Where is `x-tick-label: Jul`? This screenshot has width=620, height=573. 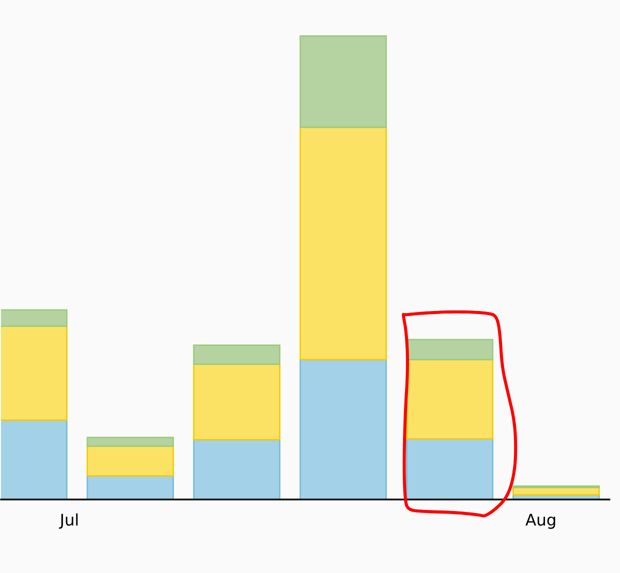
x-tick-label: Jul is located at coordinates (68, 521).